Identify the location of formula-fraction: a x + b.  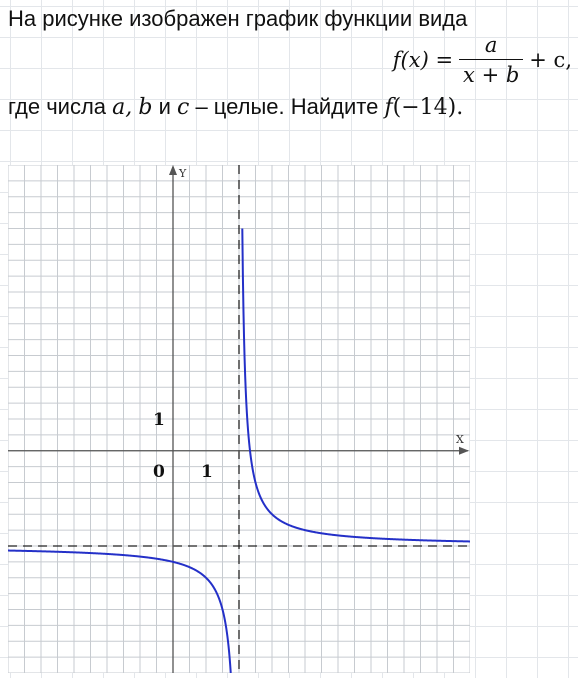
(491, 60).